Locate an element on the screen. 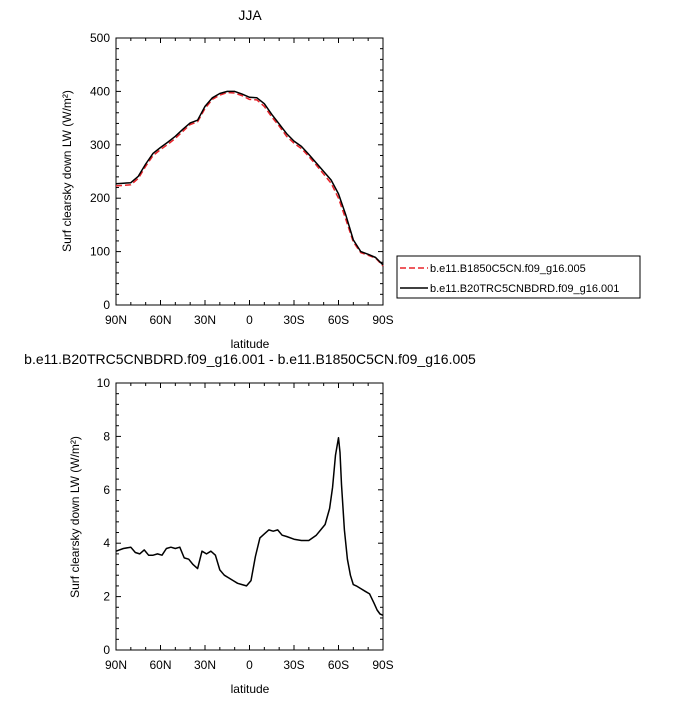  top-y-tick-label: 200 is located at coordinates (100, 198).